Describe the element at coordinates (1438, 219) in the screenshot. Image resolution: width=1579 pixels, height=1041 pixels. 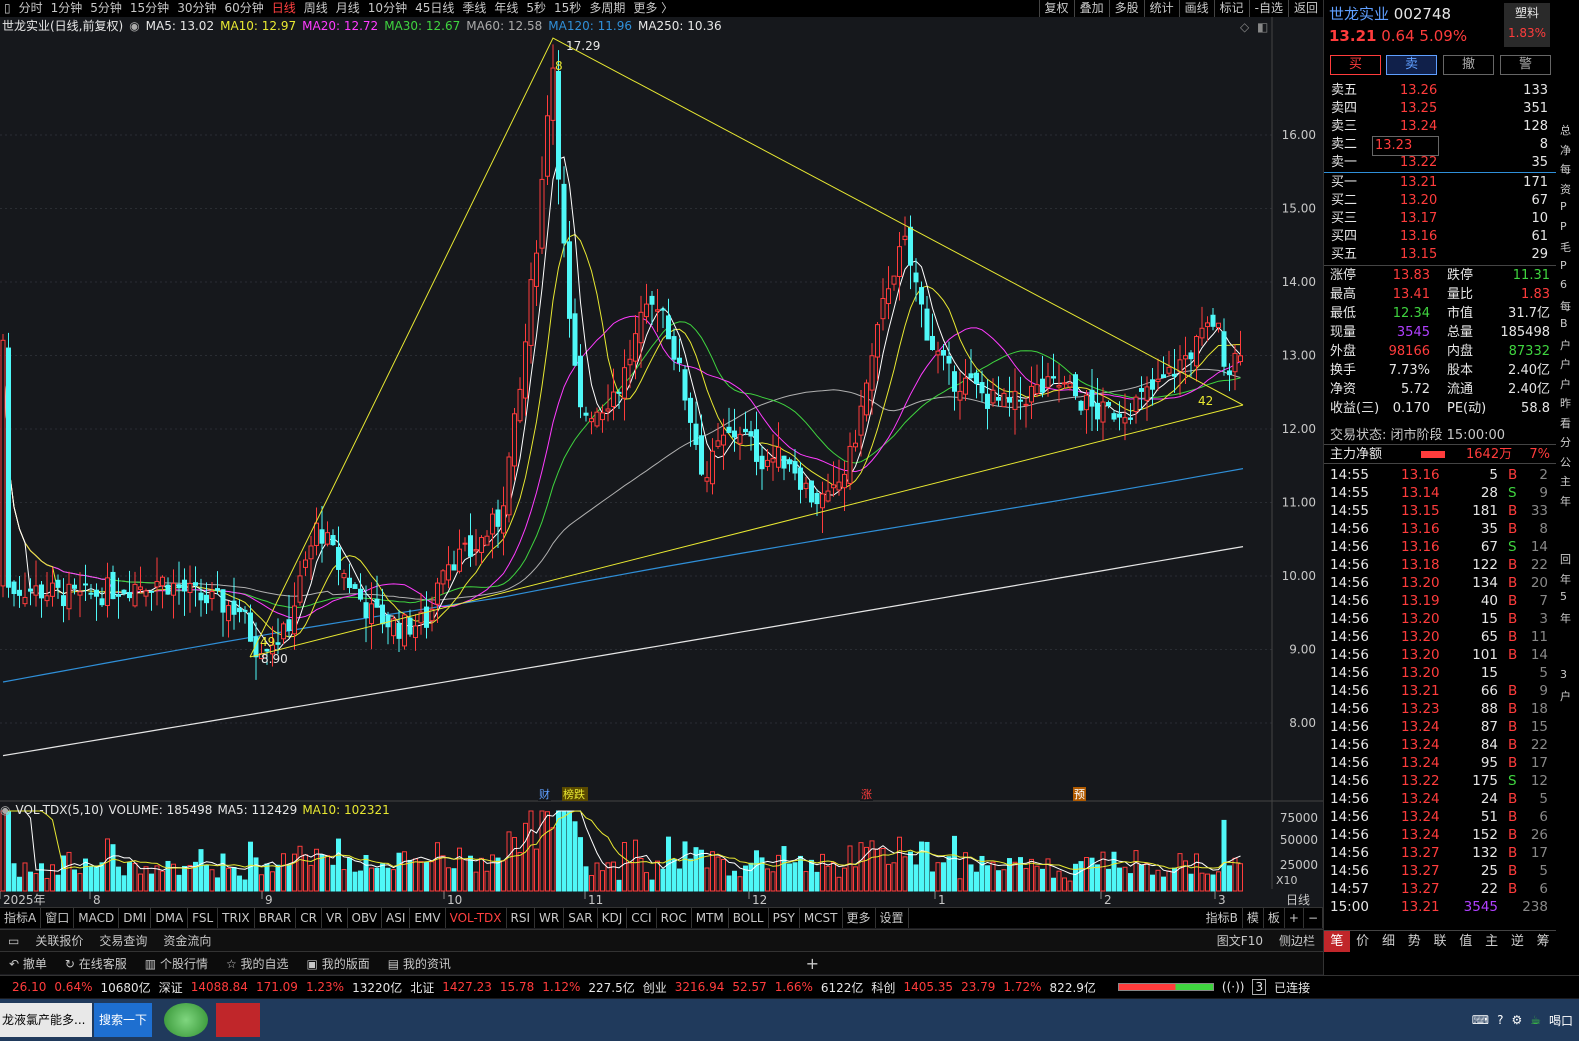
I see `bid-row: 买三 13.17 10` at that location.